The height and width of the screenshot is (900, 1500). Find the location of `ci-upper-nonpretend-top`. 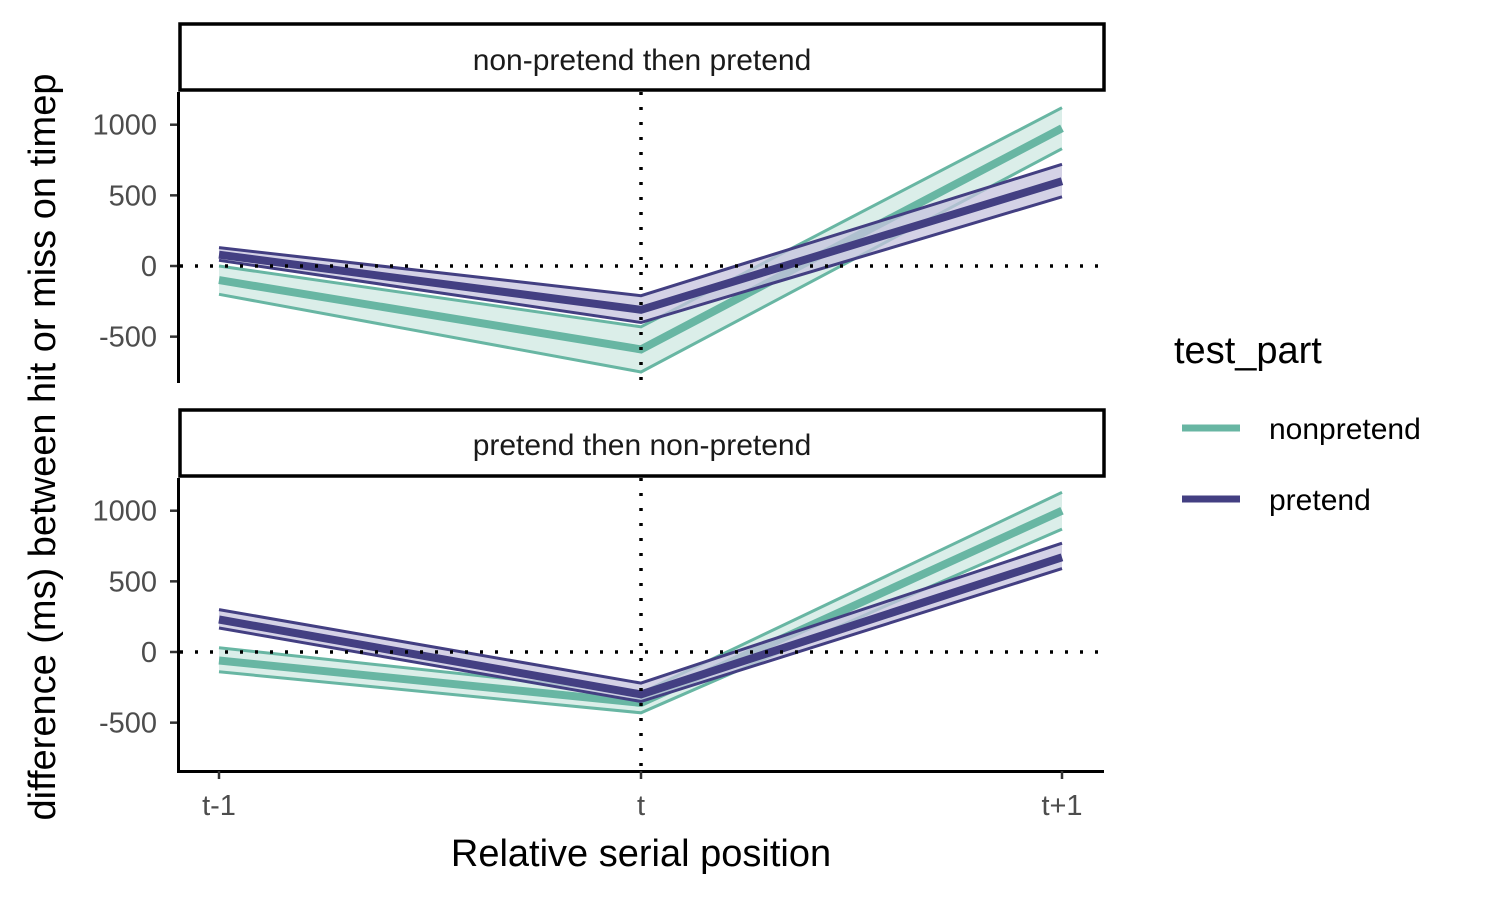

ci-upper-nonpretend-top is located at coordinates (640, 217).